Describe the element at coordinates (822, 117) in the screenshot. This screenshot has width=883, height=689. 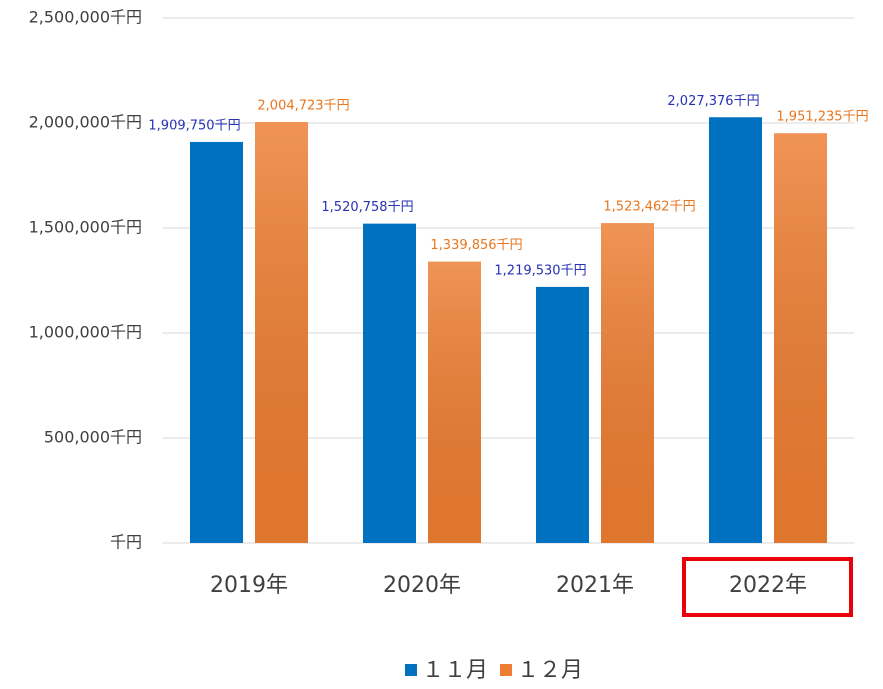
I see `value-label: 1,951,235千円` at that location.